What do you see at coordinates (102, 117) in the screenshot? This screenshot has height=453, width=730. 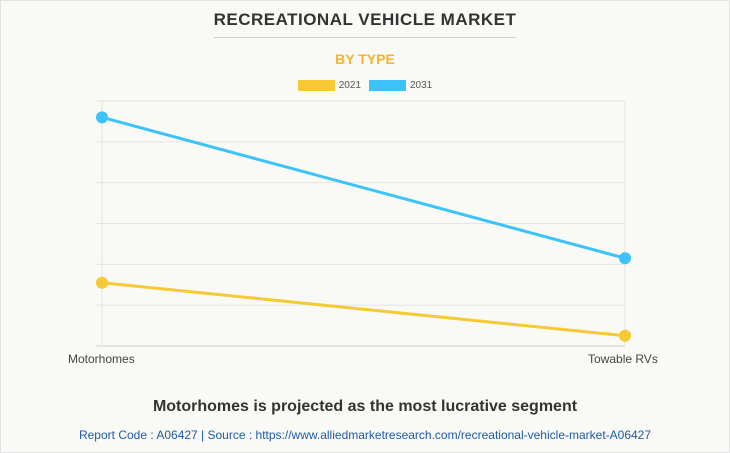 I see `data-point-2031-motorhomes` at bounding box center [102, 117].